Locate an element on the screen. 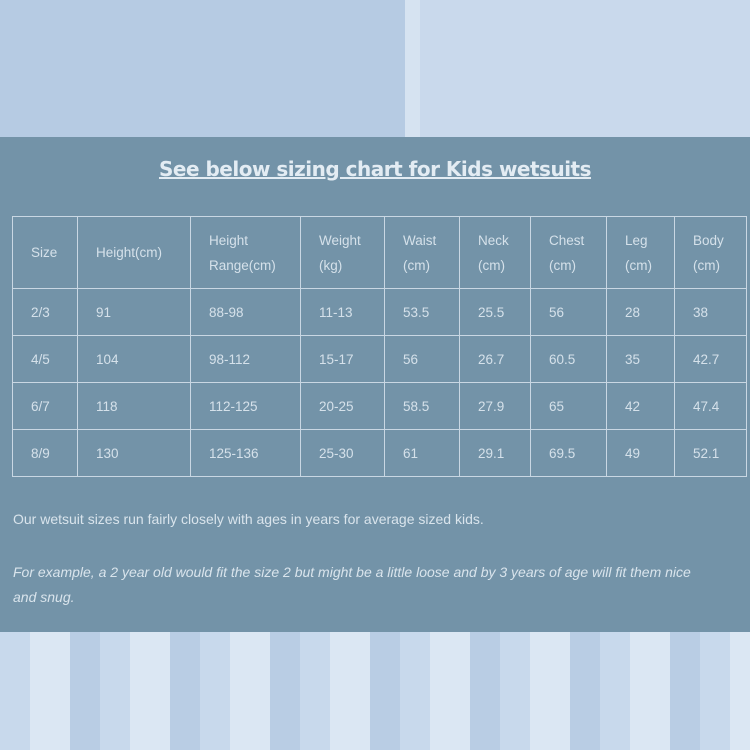  table-cell: 29.1 is located at coordinates (495, 453).